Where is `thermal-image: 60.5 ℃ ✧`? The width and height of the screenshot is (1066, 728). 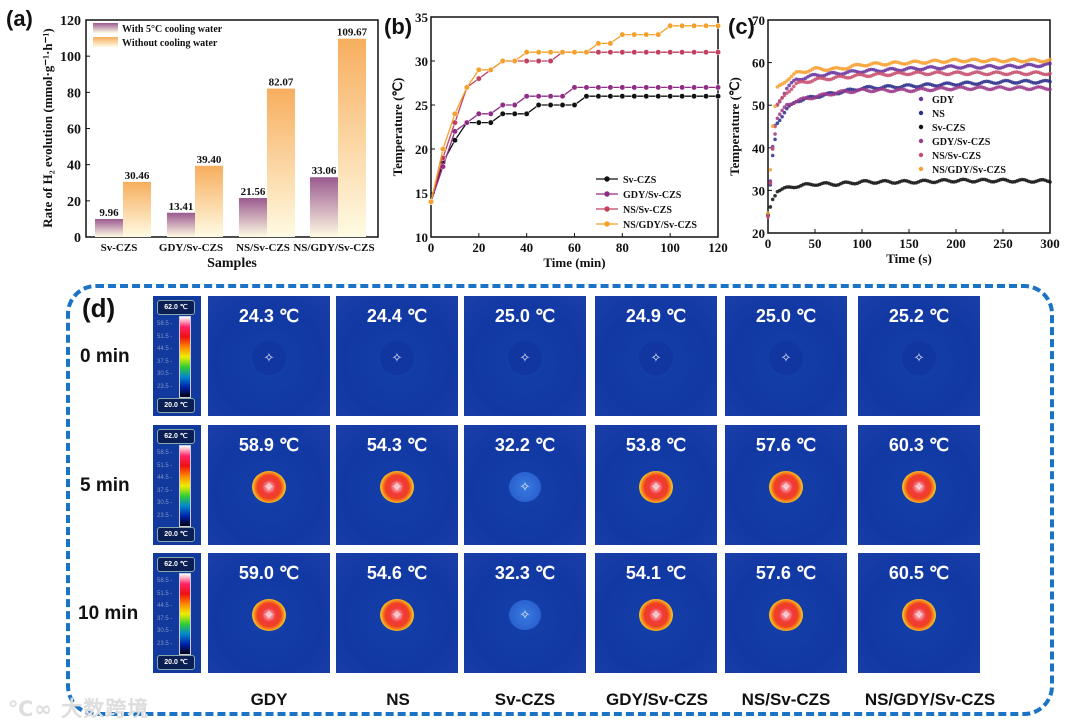
thermal-image: 60.5 ℃ ✧ is located at coordinates (919, 613).